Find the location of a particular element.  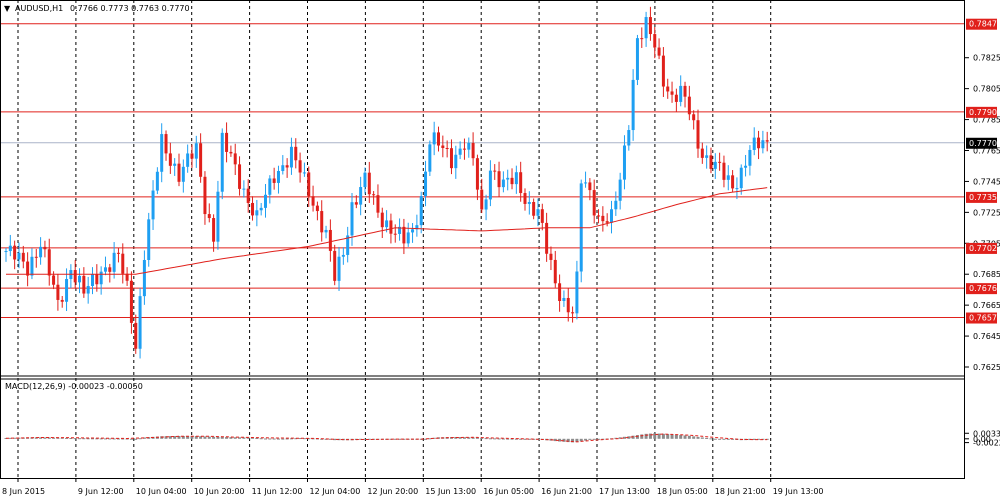

x-tick-label: 12 Jun 04:00 is located at coordinates (335, 491).